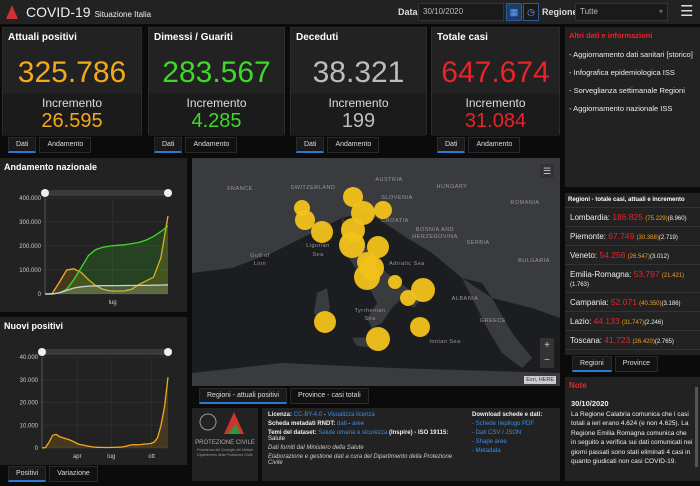  What do you see at coordinates (225, 443) in the screenshot?
I see `logo-text: PROTEZIONE CIVILE` at bounding box center [225, 443].